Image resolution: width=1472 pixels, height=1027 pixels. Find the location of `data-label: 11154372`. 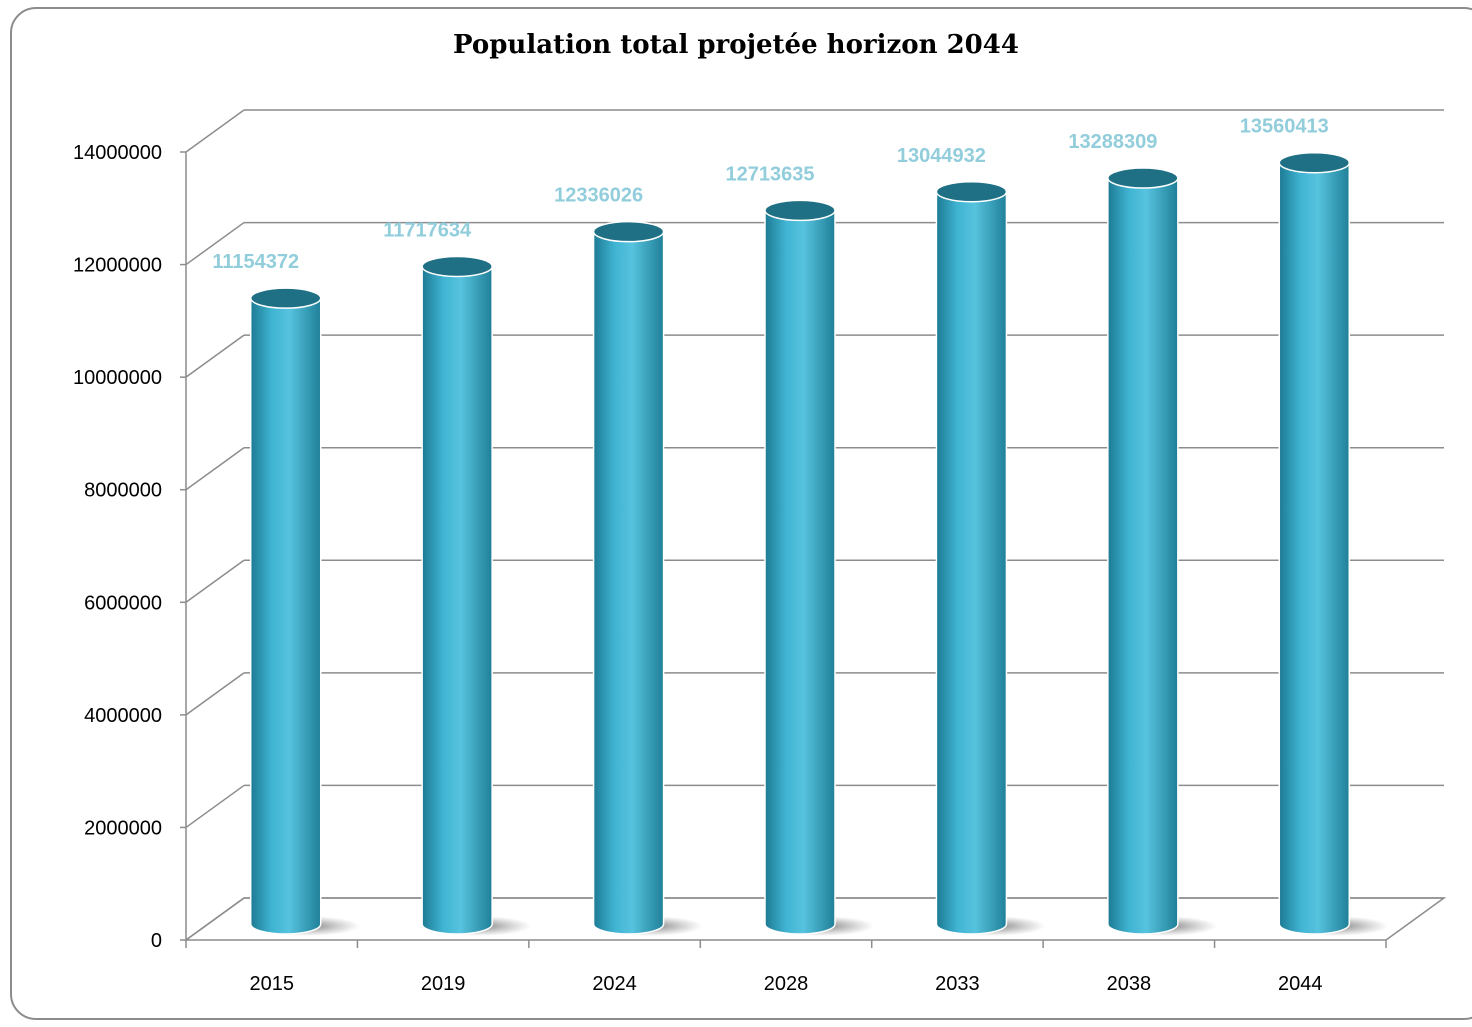

data-label: 11154372 is located at coordinates (255, 262).